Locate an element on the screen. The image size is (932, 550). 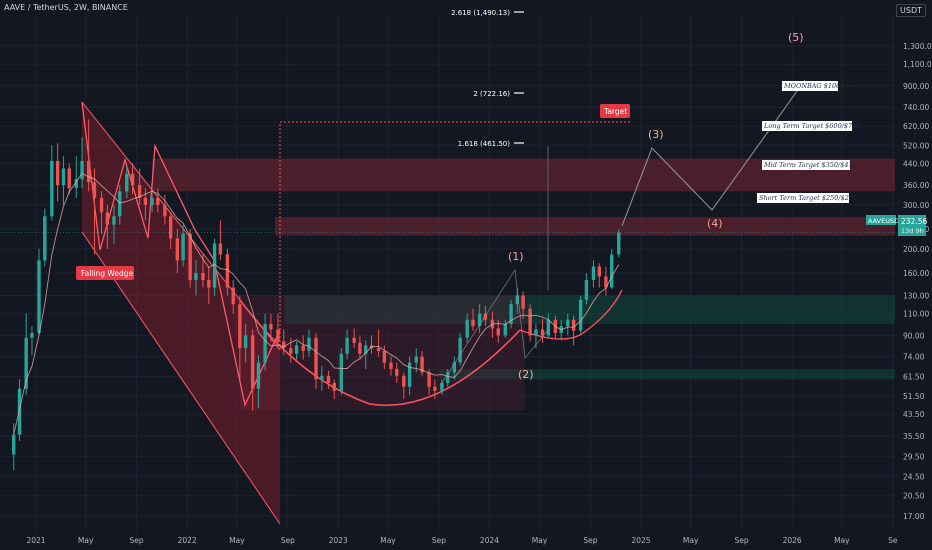
y-tick-label: 200.00 is located at coordinates (916, 249).